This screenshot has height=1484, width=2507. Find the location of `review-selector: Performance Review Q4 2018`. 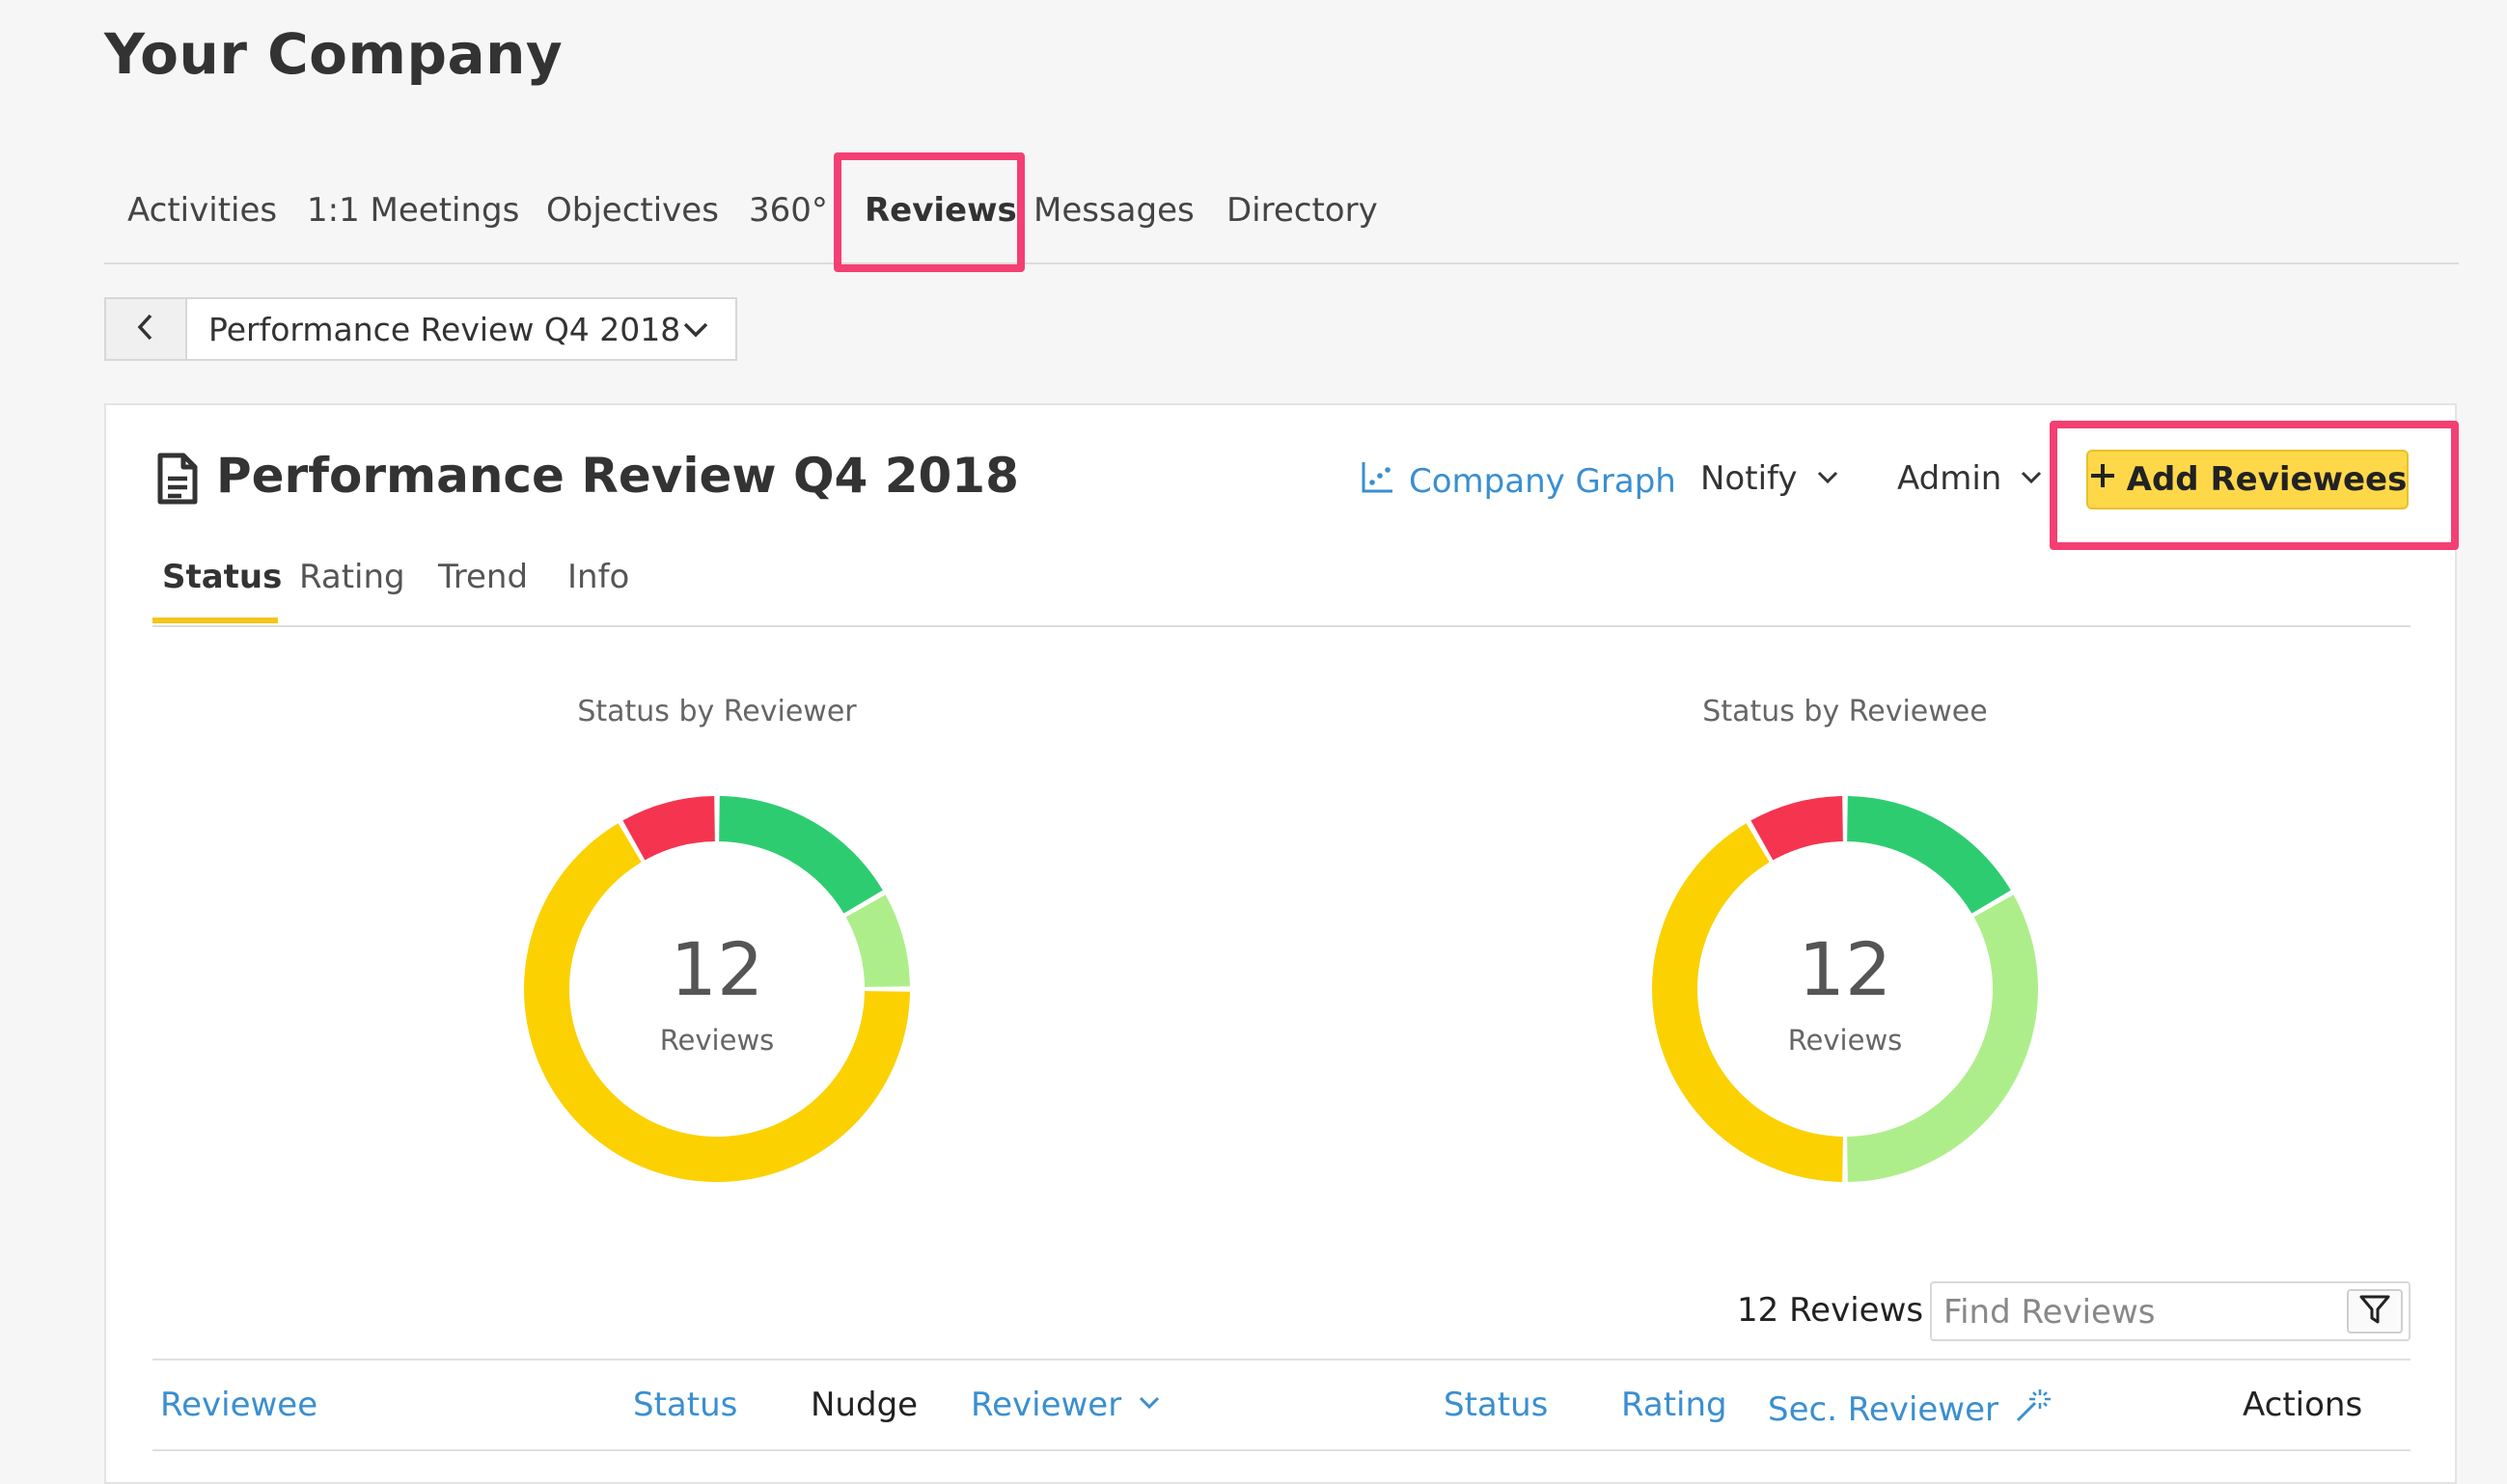

review-selector: Performance Review Q4 2018 is located at coordinates (420, 329).